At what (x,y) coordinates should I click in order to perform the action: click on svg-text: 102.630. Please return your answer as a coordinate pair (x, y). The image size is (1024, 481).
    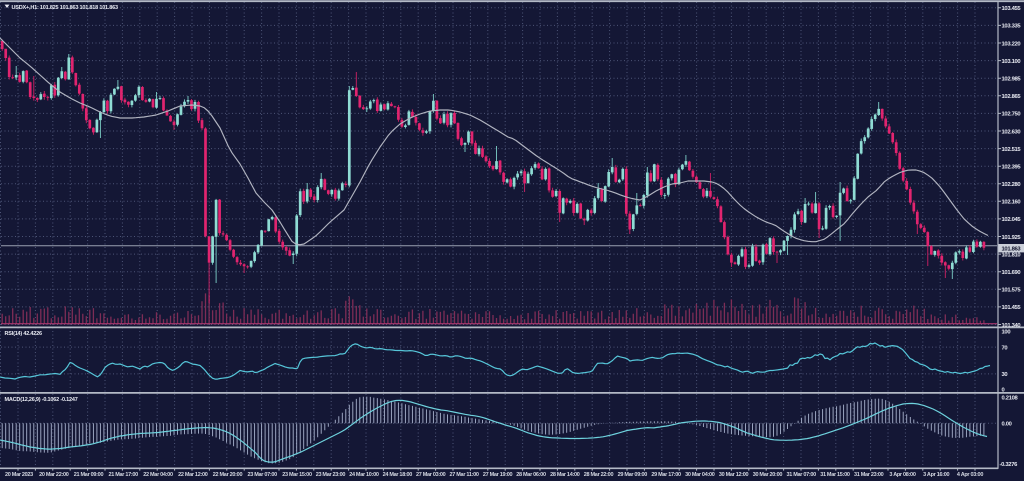
    Looking at the image, I should click on (1011, 132).